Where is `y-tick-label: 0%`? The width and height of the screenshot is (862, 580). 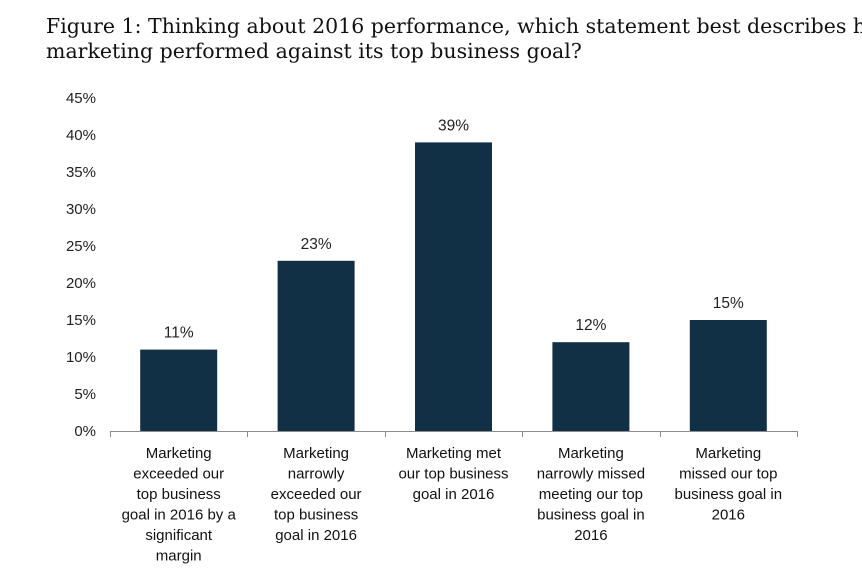
y-tick-label: 0% is located at coordinates (85, 431).